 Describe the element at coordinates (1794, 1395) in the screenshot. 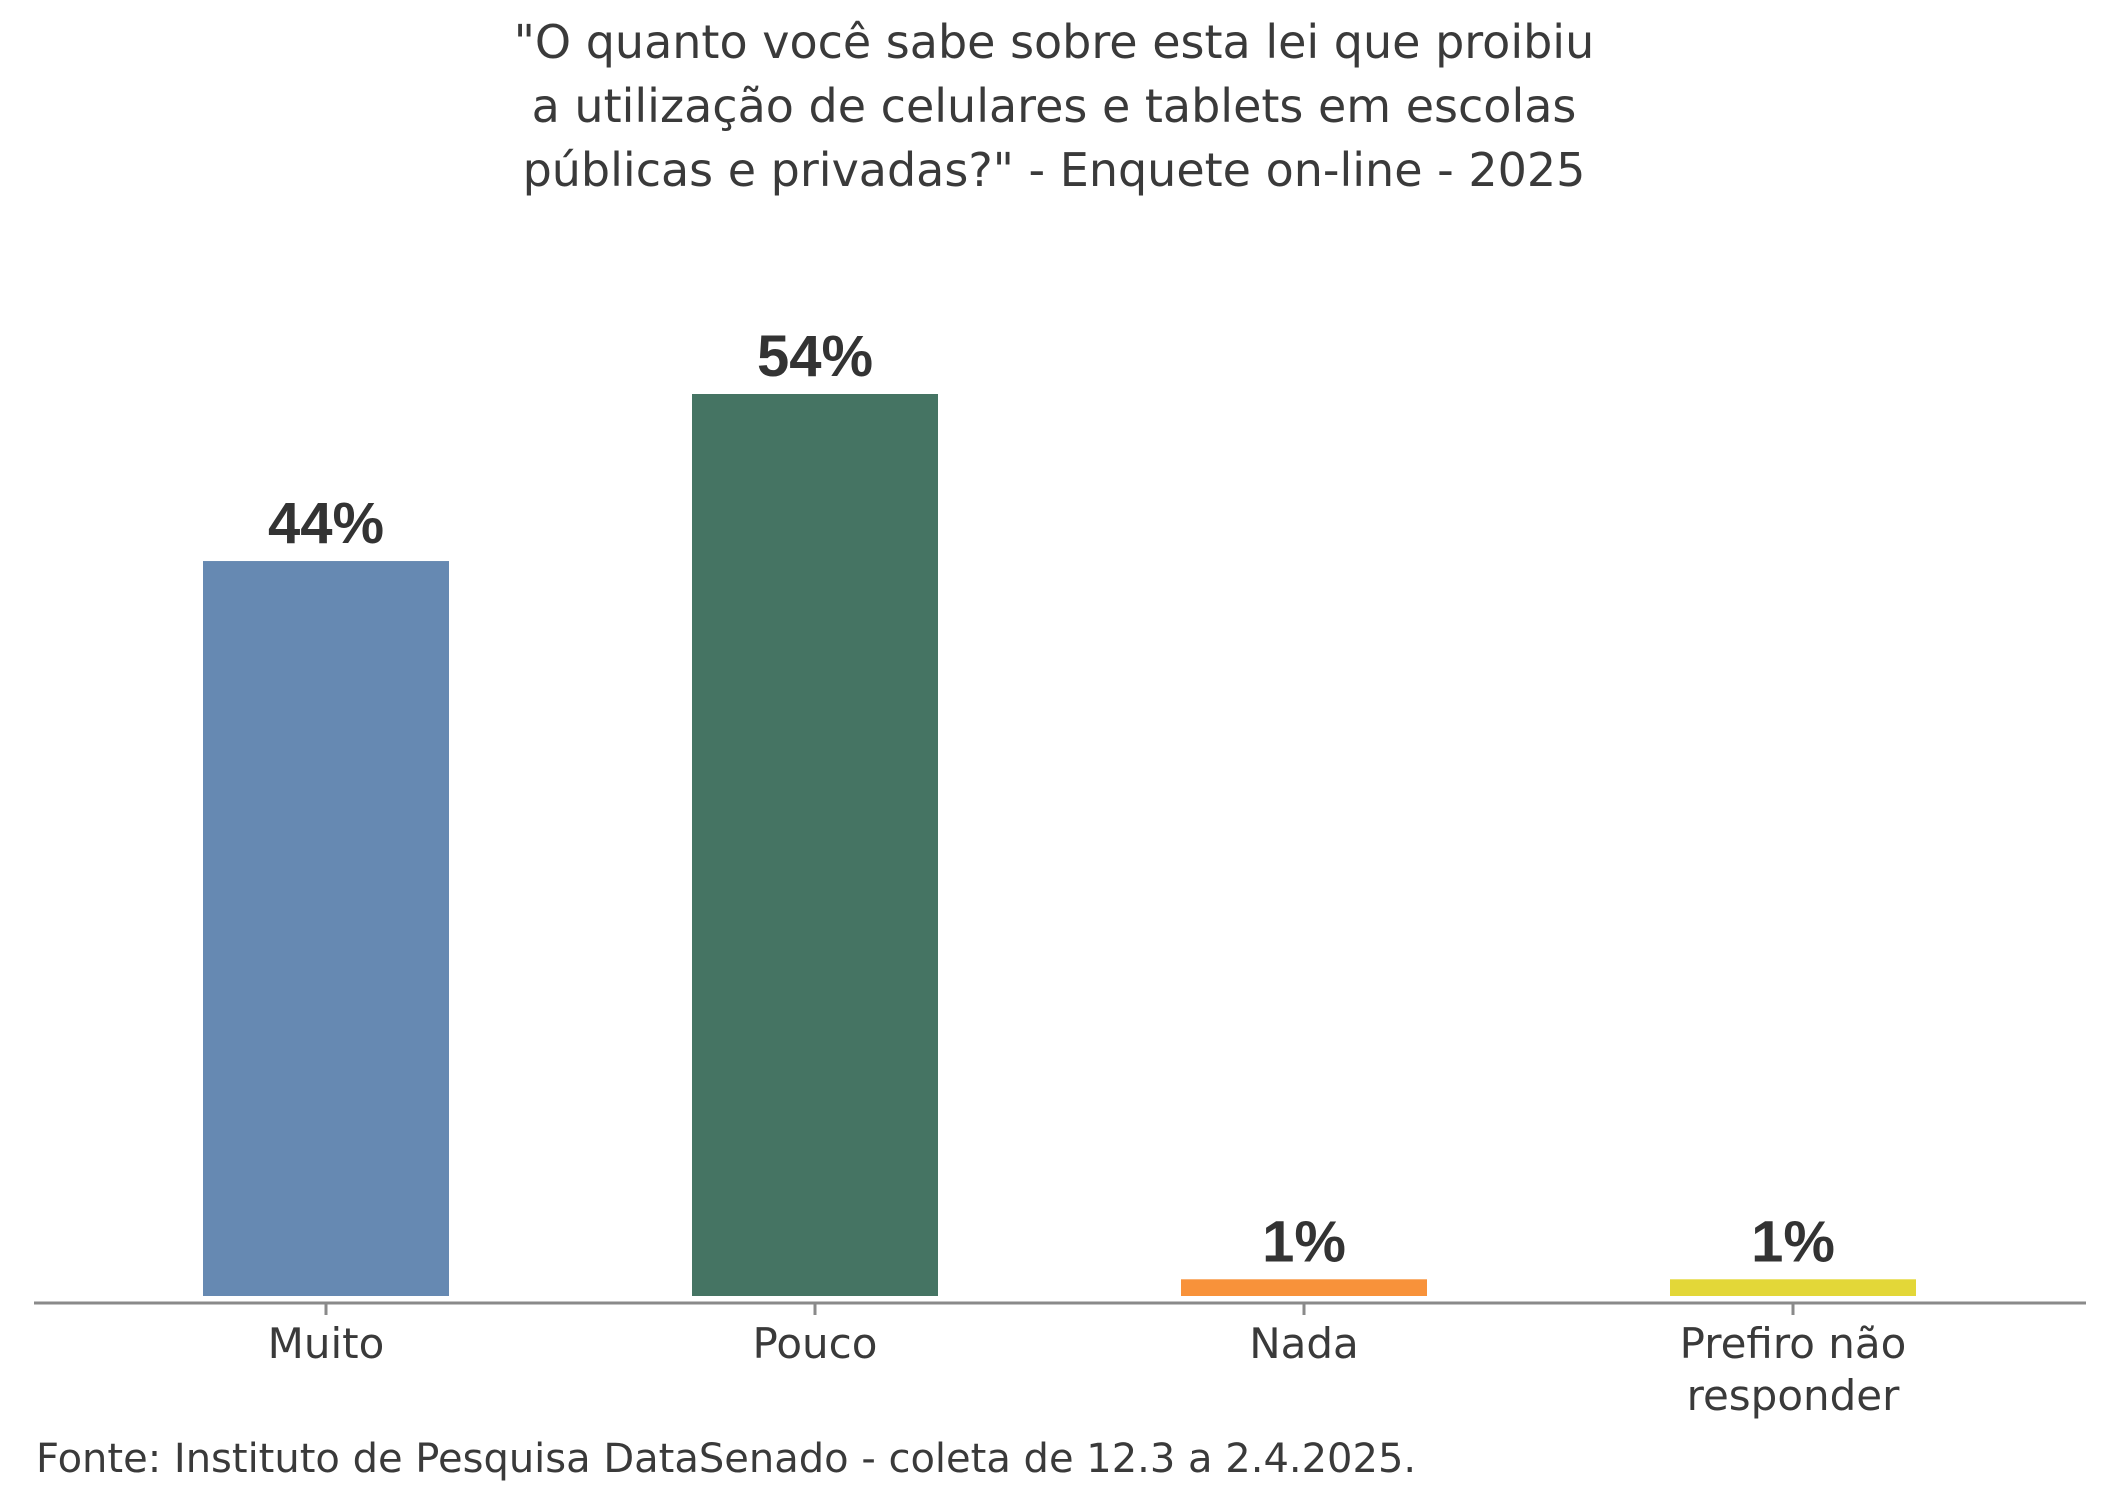

I see `x-tick-label-4-line-2: responder` at that location.